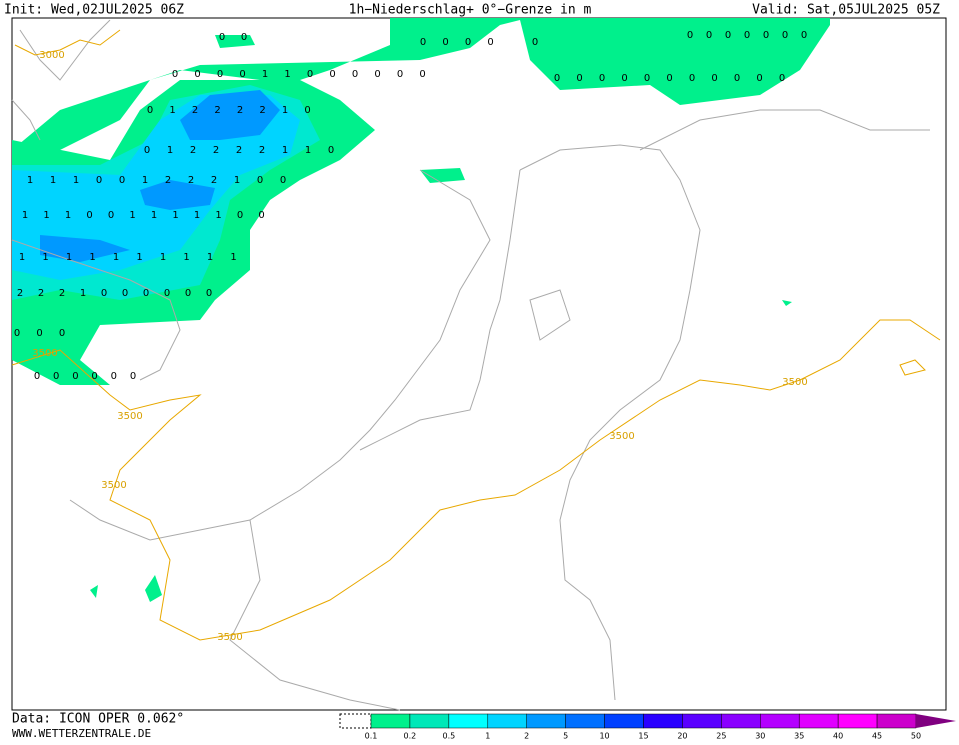 This screenshot has width=959, height=745. What do you see at coordinates (51, 55) in the screenshot?
I see `isoline-label: 3000` at bounding box center [51, 55].